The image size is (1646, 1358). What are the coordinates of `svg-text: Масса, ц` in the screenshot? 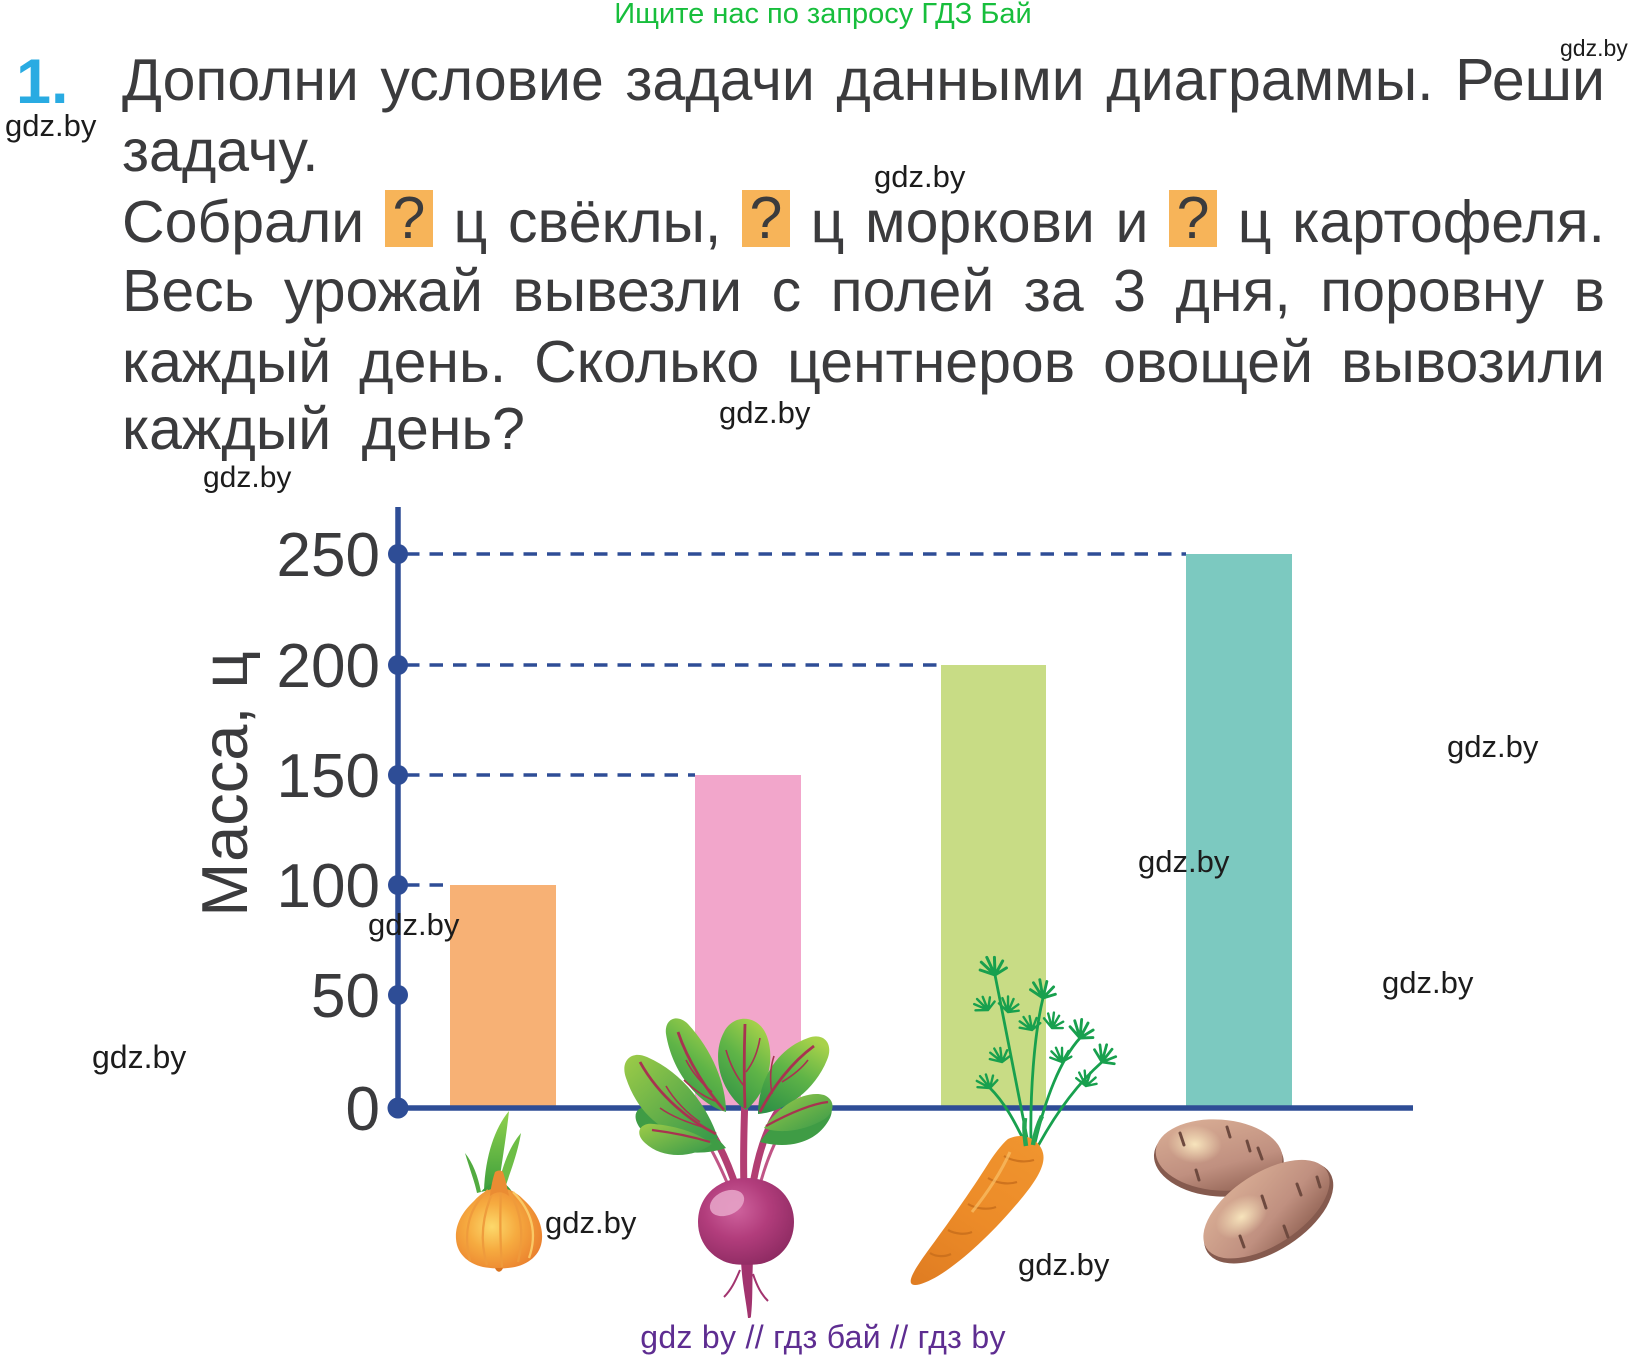 It's located at (224, 784).